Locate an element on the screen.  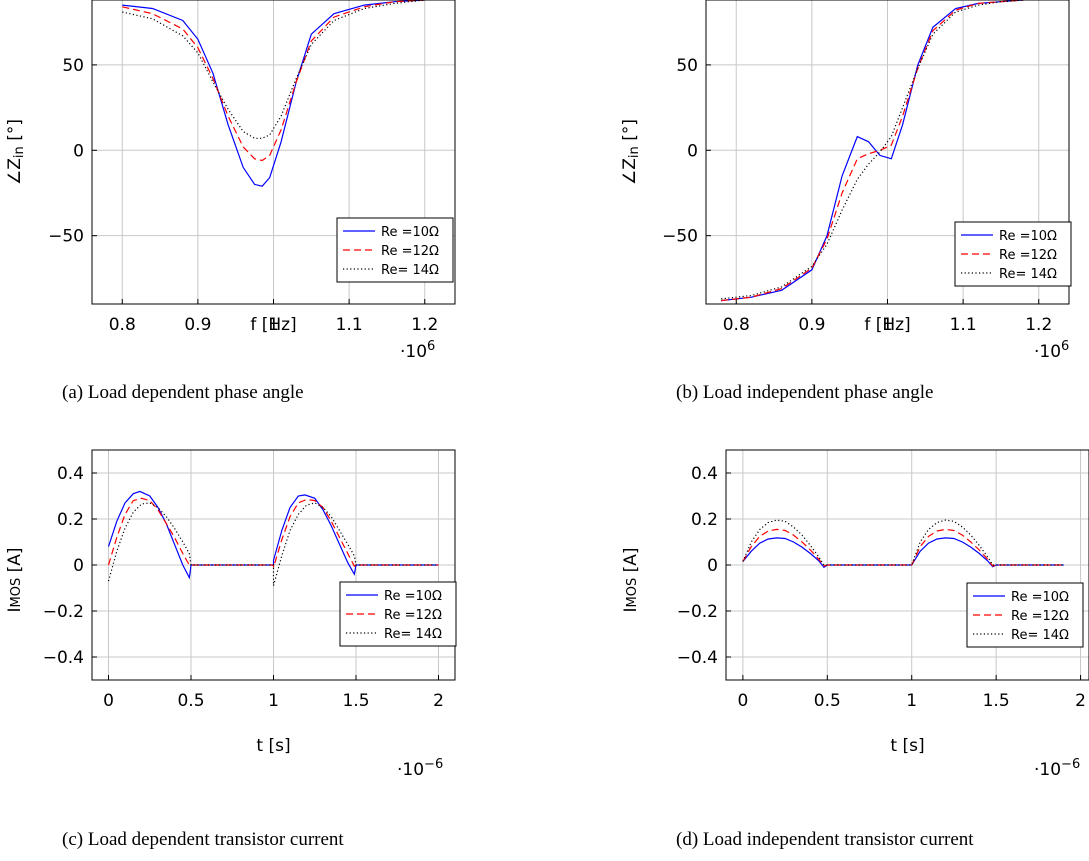
legend-c: Re =10Ω Re =12Ω Re= 14Ω is located at coordinates (398, 614).